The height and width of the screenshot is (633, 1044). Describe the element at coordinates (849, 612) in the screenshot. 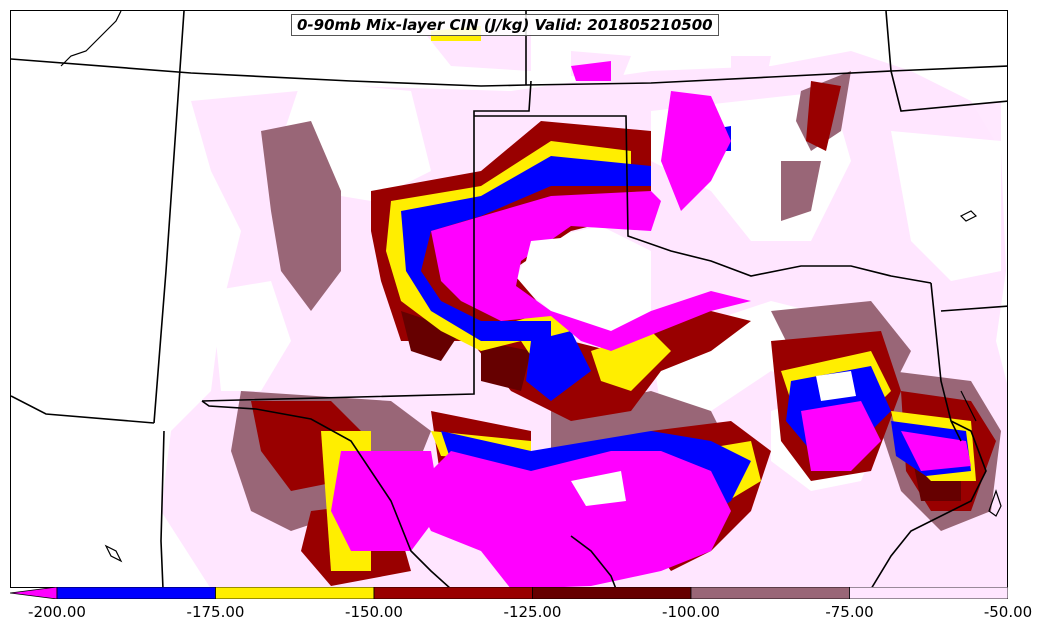

I see `colorbar-tick-label: -75.00` at that location.